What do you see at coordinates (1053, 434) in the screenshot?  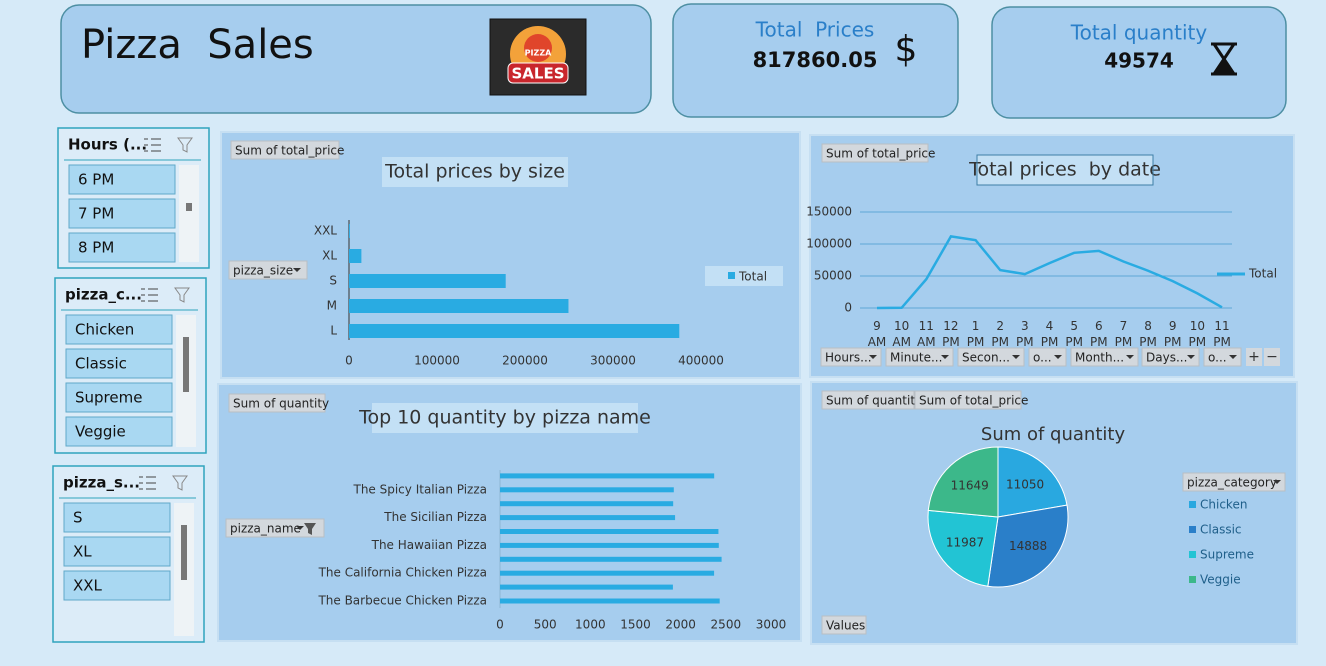 I see `chart-title: Sum of quantity` at bounding box center [1053, 434].